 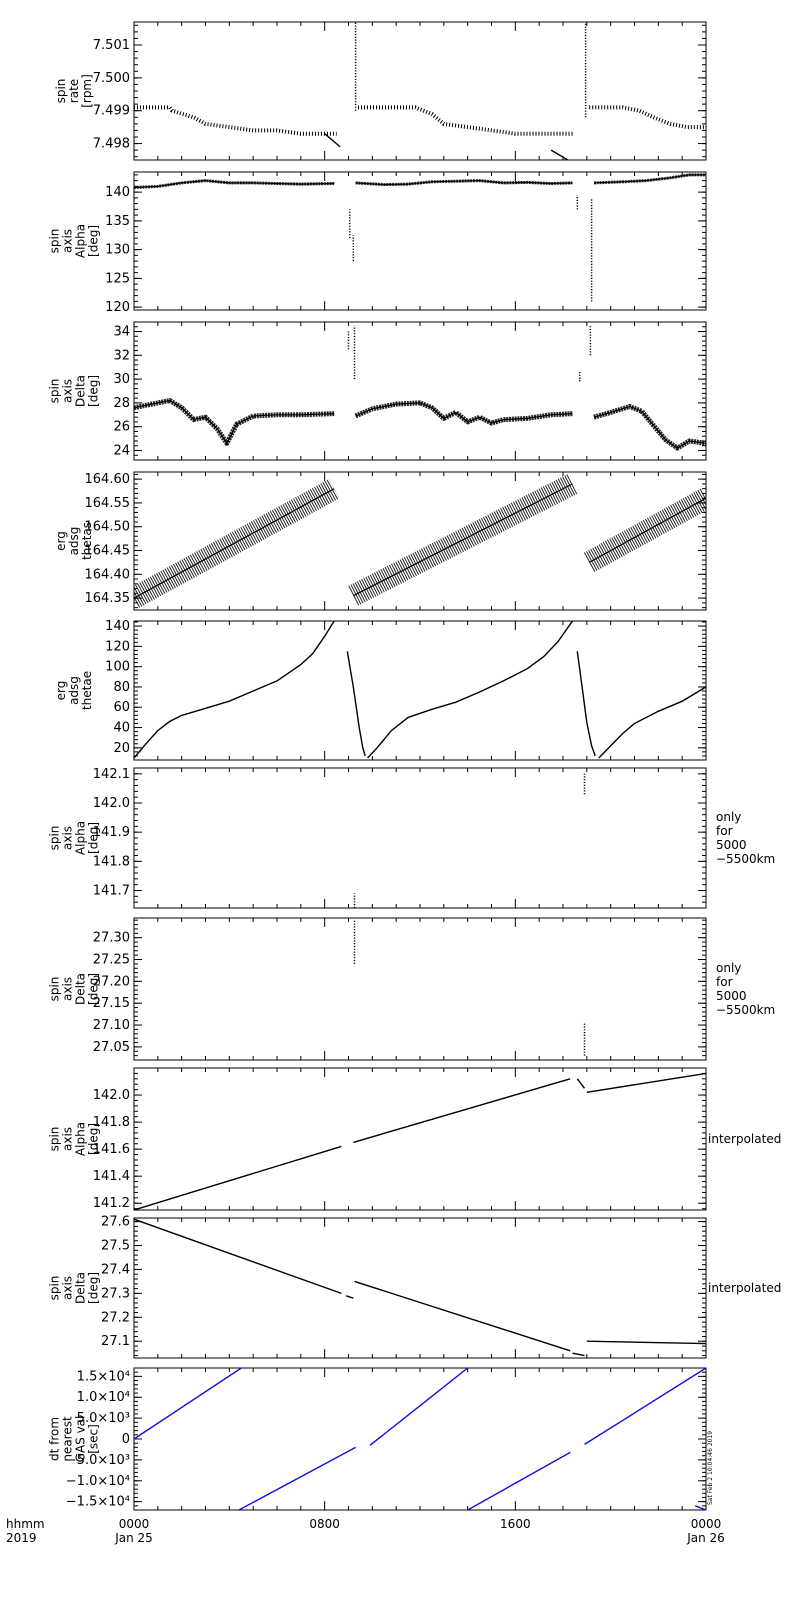 What do you see at coordinates (108, 551) in the screenshot?
I see `y-tick-label: 164.45` at bounding box center [108, 551].